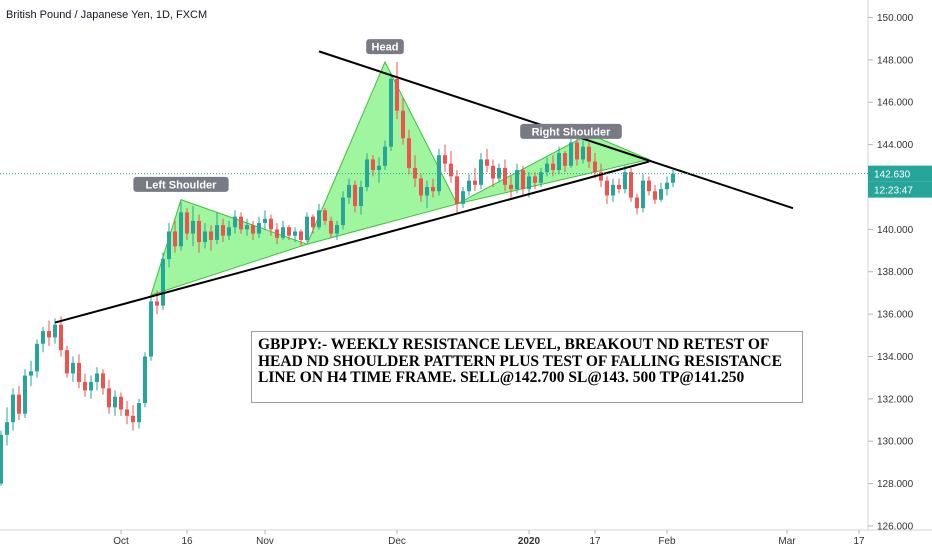 This screenshot has height=550, width=932. What do you see at coordinates (892, 175) in the screenshot?
I see `current-price-label: 142.630` at bounding box center [892, 175].